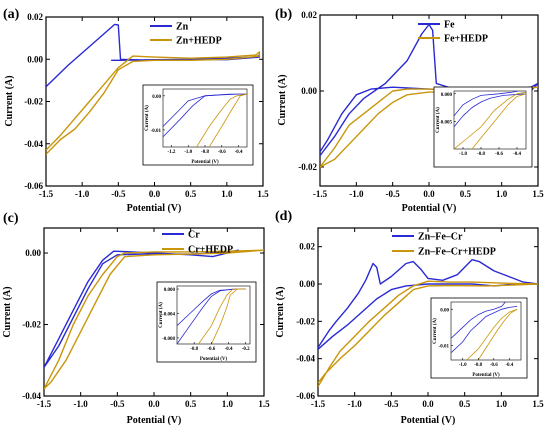 Image resolution: width=550 pixels, height=433 pixels. Describe the element at coordinates (283, 14) in the screenshot. I see `panel-label: (b)` at that location.